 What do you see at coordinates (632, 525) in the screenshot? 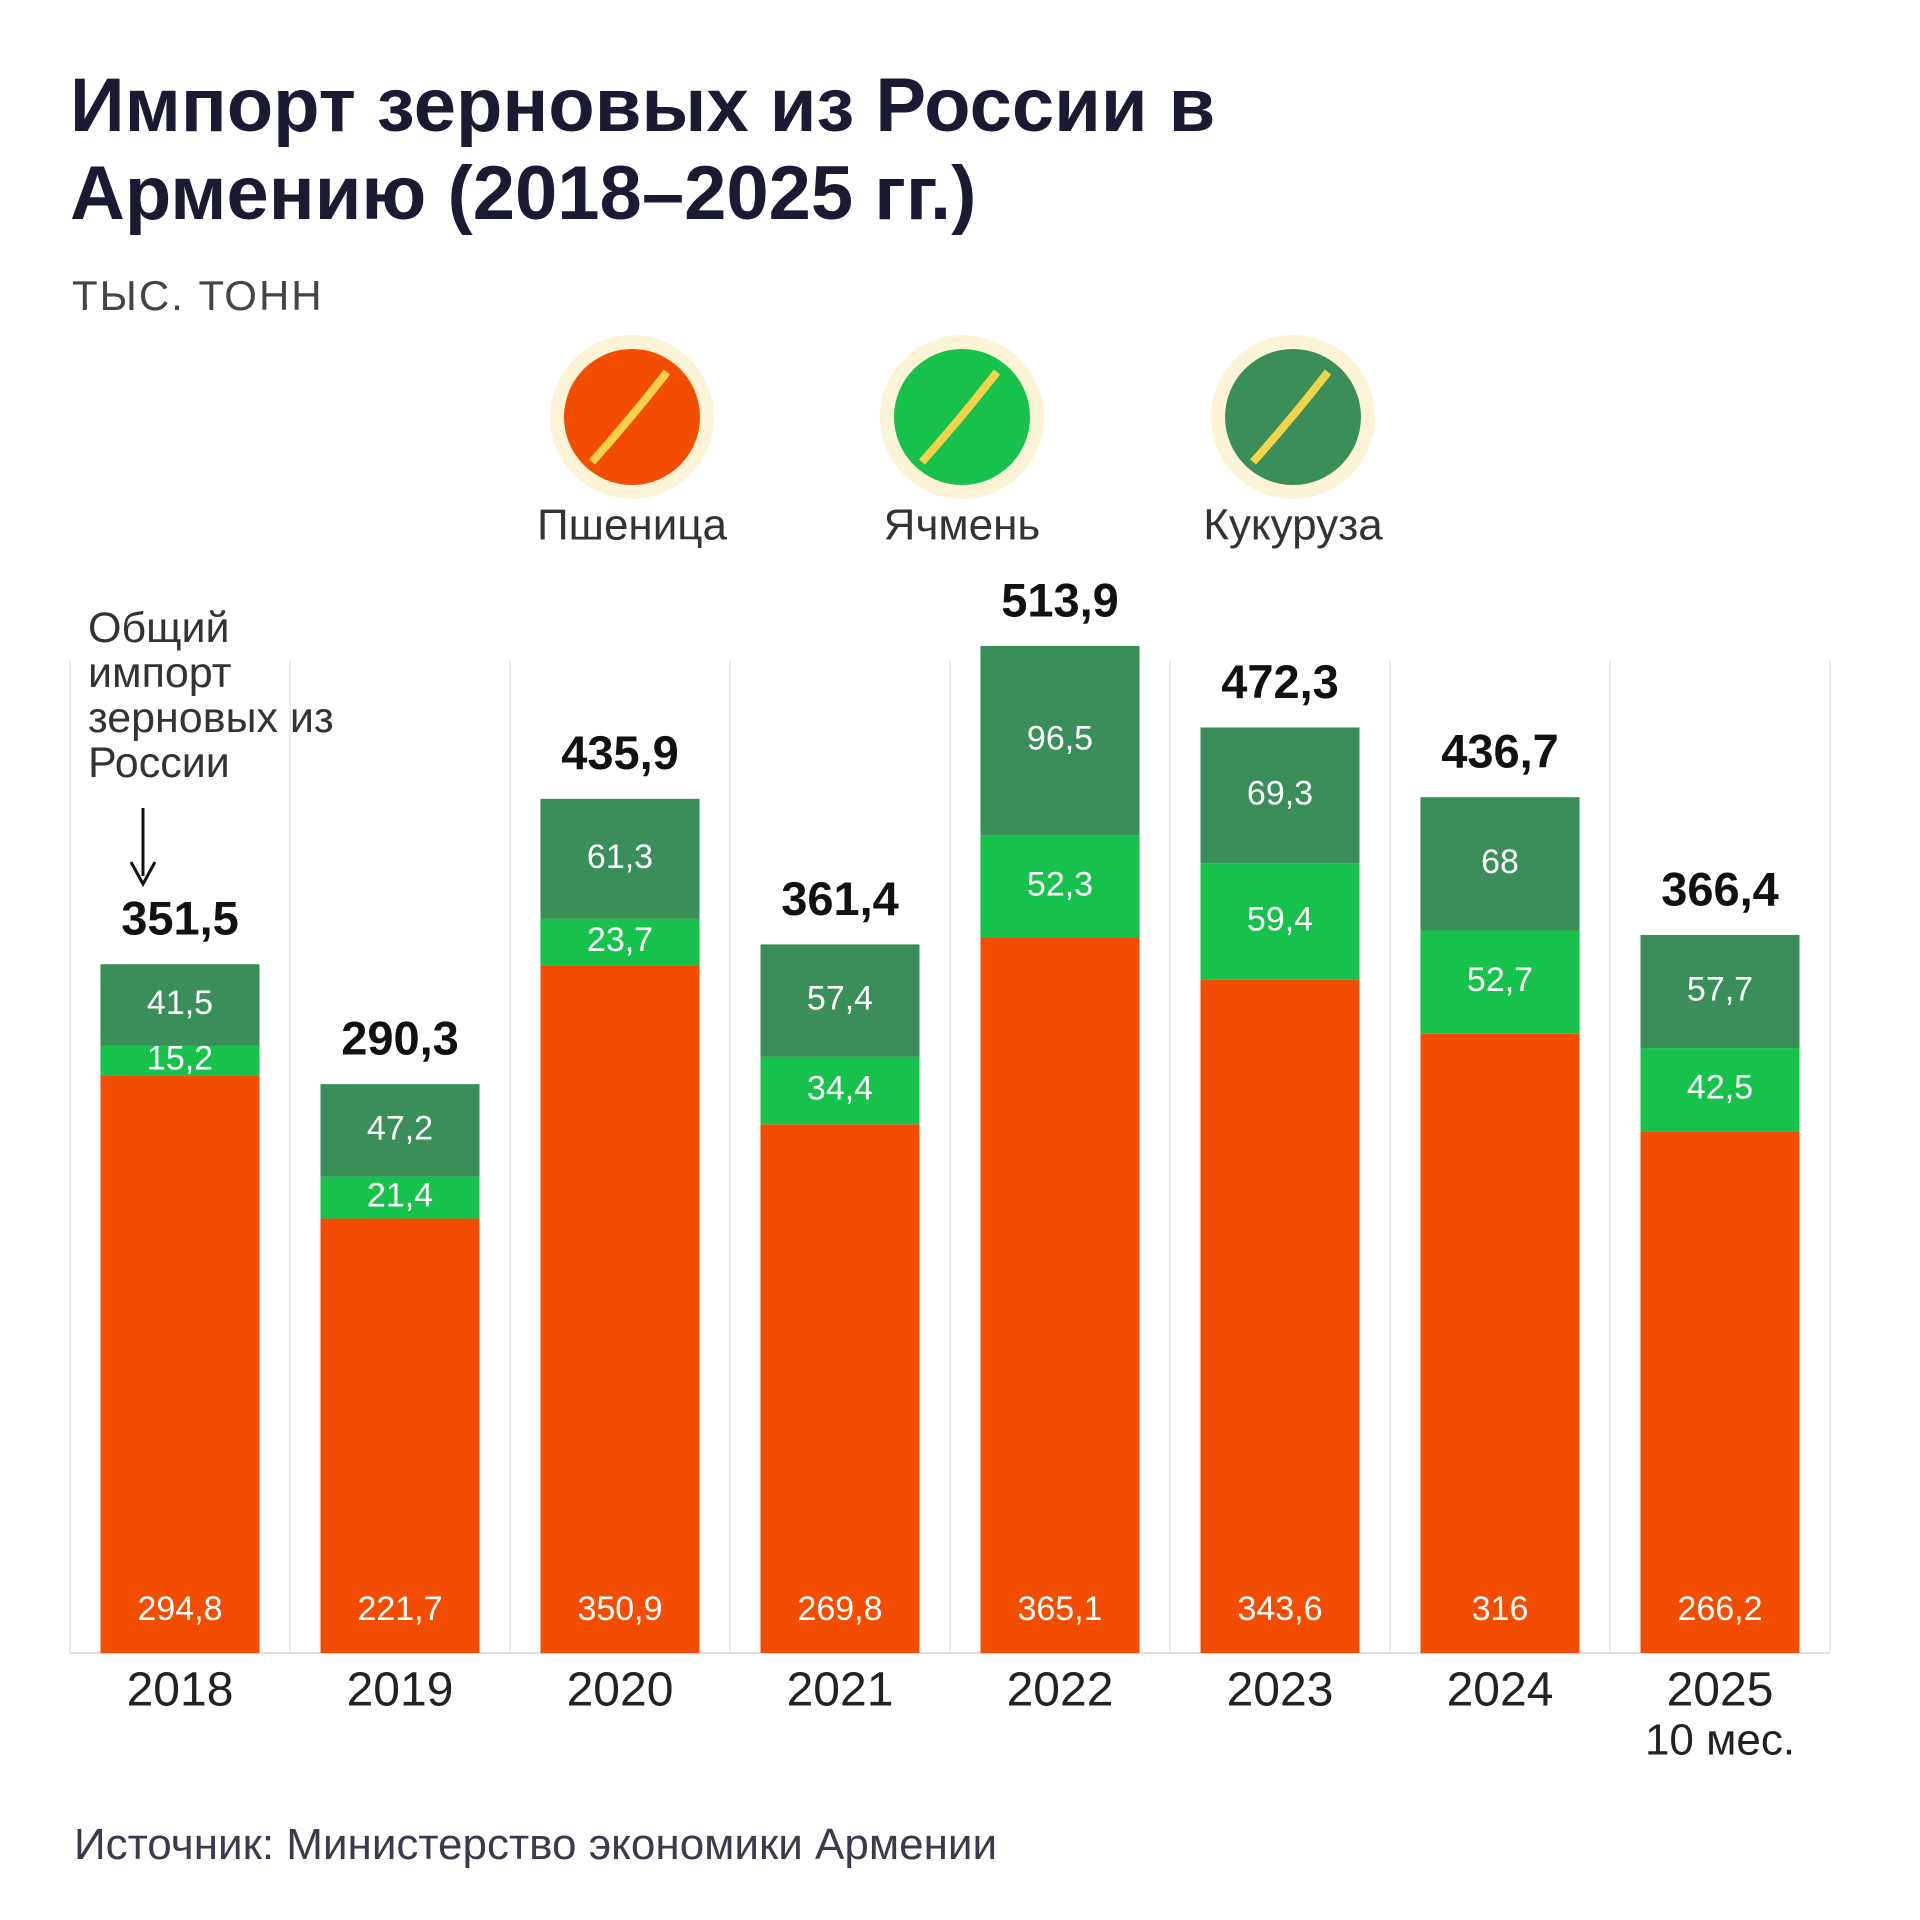
I see `legend-label: Пшеница` at bounding box center [632, 525].